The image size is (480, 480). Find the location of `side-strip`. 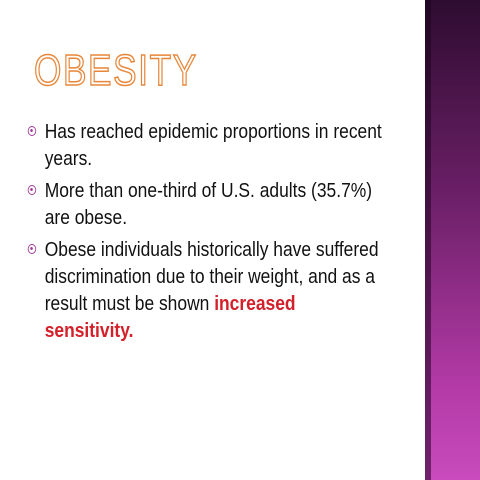

side-strip is located at coordinates (428, 240).